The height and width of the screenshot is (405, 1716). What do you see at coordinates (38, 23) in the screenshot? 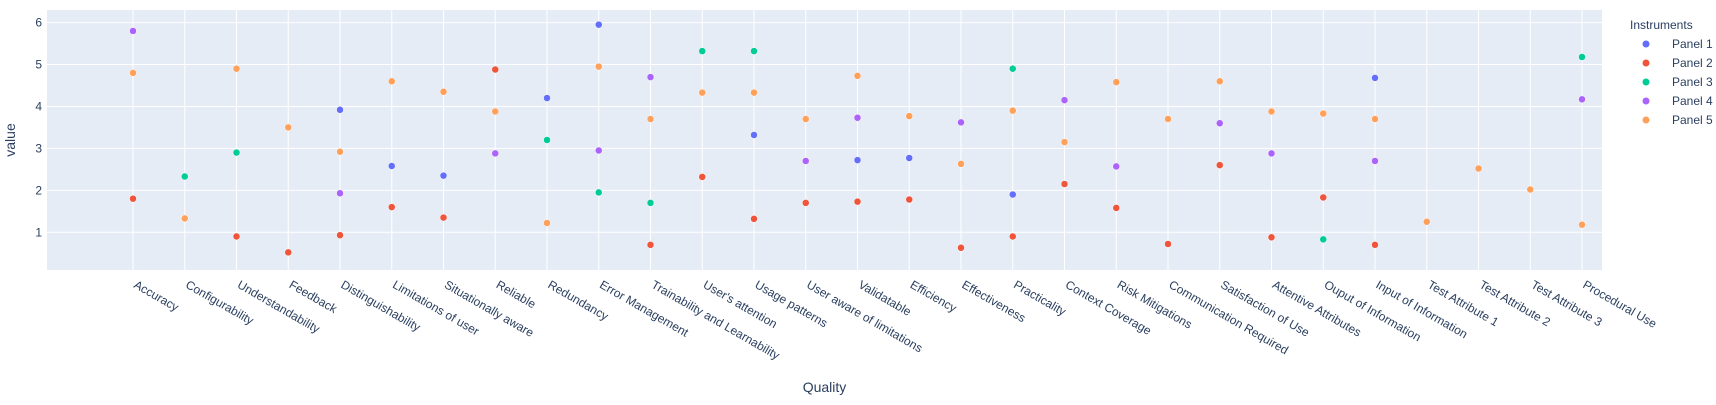
I see `y-tick-label: 6` at bounding box center [38, 23].